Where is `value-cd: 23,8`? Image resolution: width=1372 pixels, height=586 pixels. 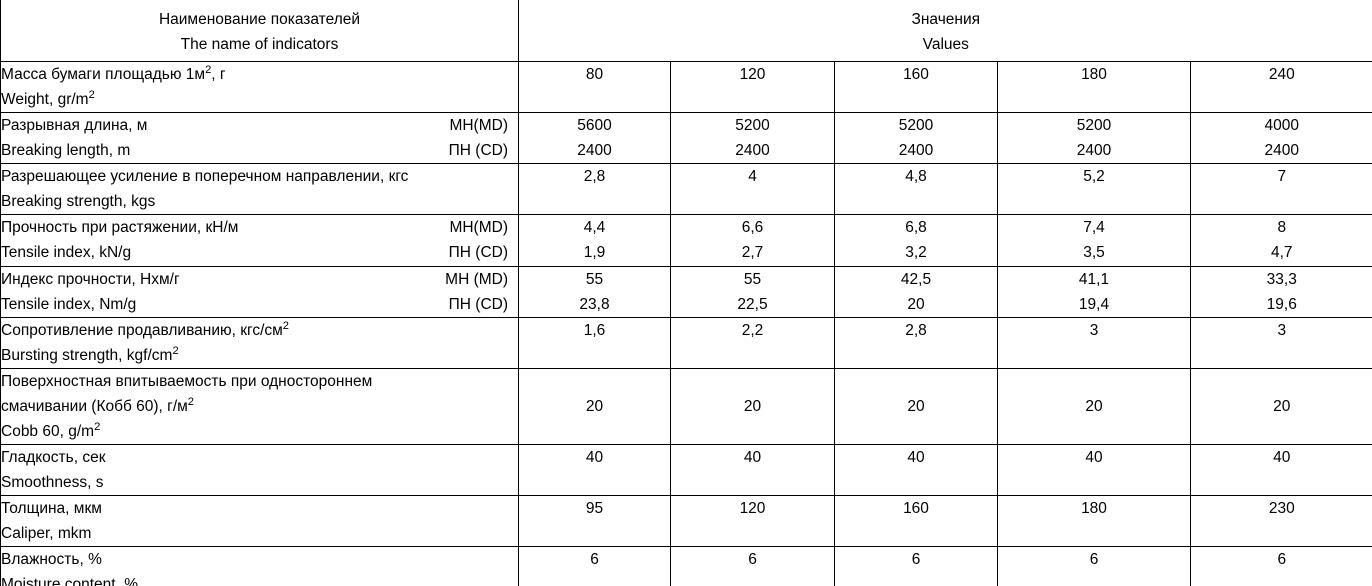 value-cd: 23,8 is located at coordinates (594, 304).